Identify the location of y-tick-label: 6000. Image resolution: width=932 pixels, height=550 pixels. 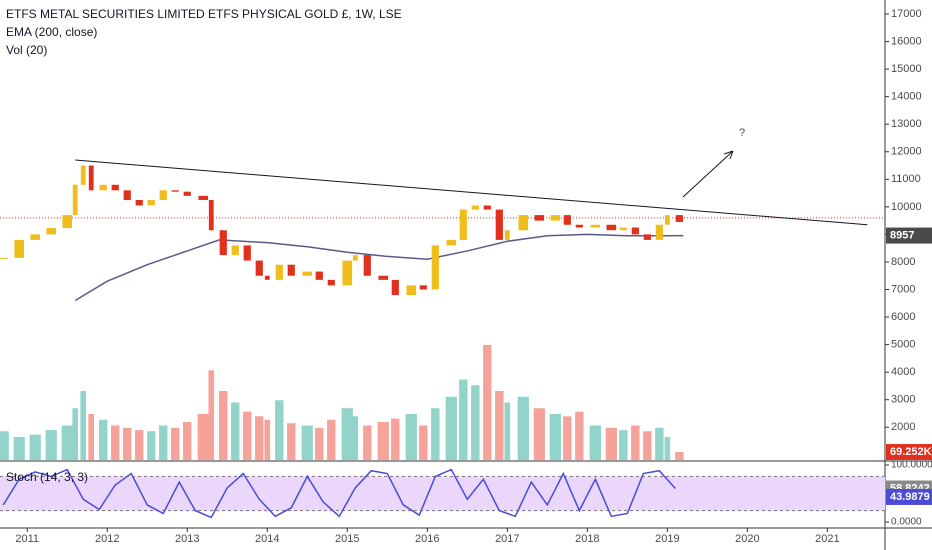
(903, 317).